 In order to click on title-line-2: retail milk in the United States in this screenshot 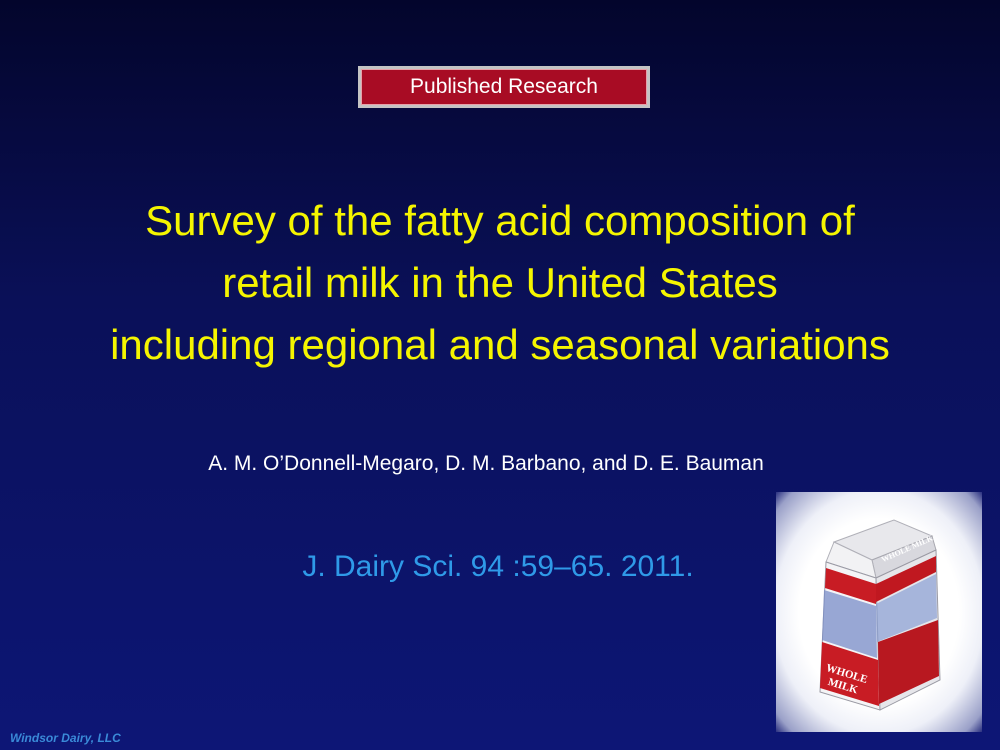, I will do `click(500, 282)`.